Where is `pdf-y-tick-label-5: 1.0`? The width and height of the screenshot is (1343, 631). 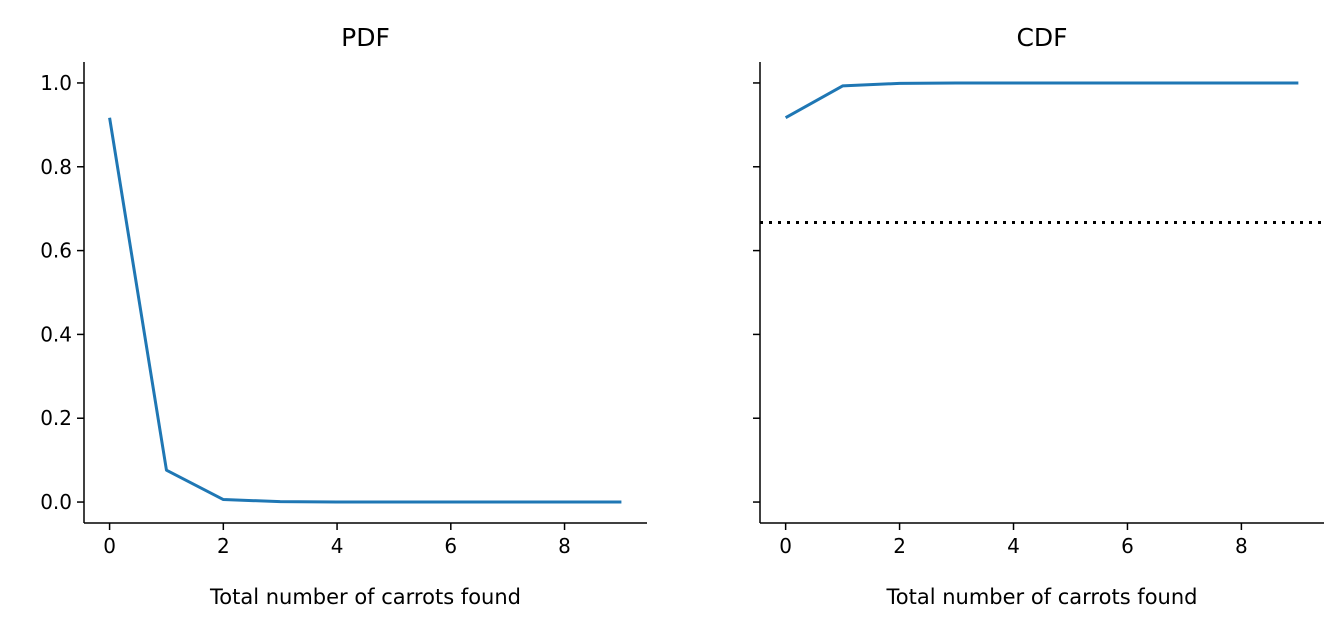 pdf-y-tick-label-5: 1.0 is located at coordinates (56, 83).